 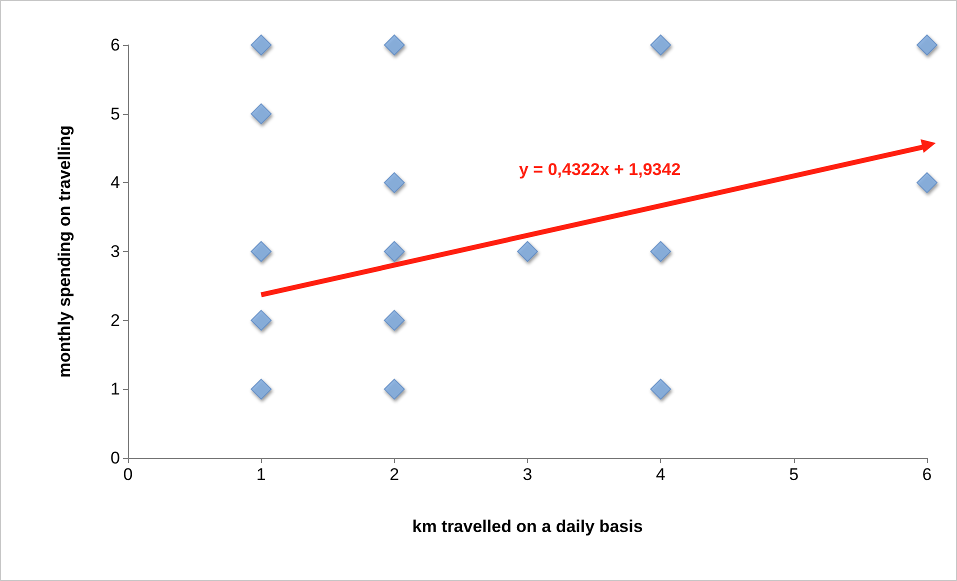 What do you see at coordinates (261, 474) in the screenshot?
I see `x-tick-label: 1` at bounding box center [261, 474].